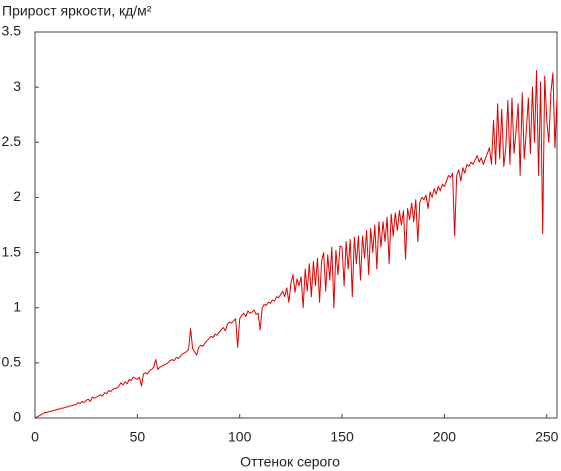  What do you see at coordinates (12, 31) in the screenshot?
I see `y-tick-label: 3.5` at bounding box center [12, 31].